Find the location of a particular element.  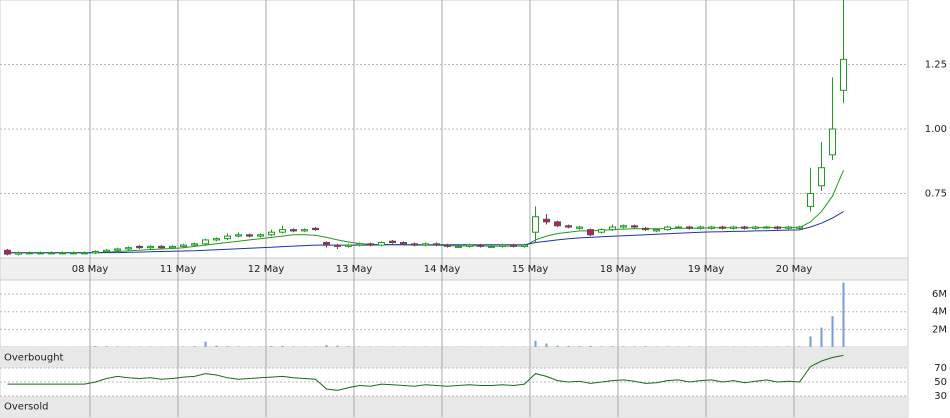

band-label: Overbought is located at coordinates (34, 358).